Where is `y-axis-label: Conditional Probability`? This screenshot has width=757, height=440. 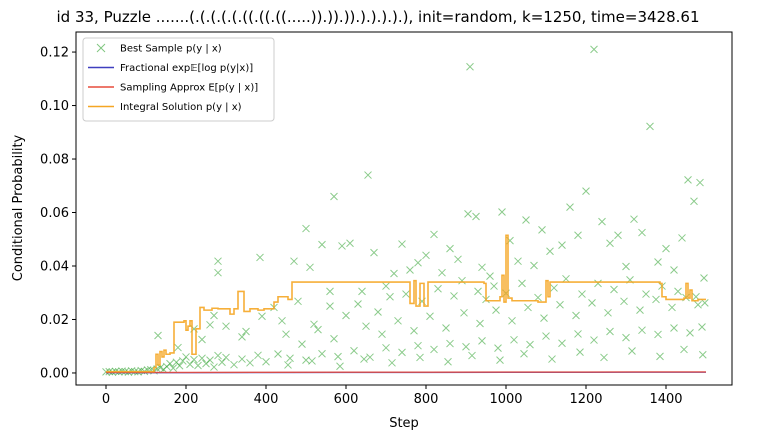
y-axis-label: Conditional Probability is located at coordinates (18, 207).